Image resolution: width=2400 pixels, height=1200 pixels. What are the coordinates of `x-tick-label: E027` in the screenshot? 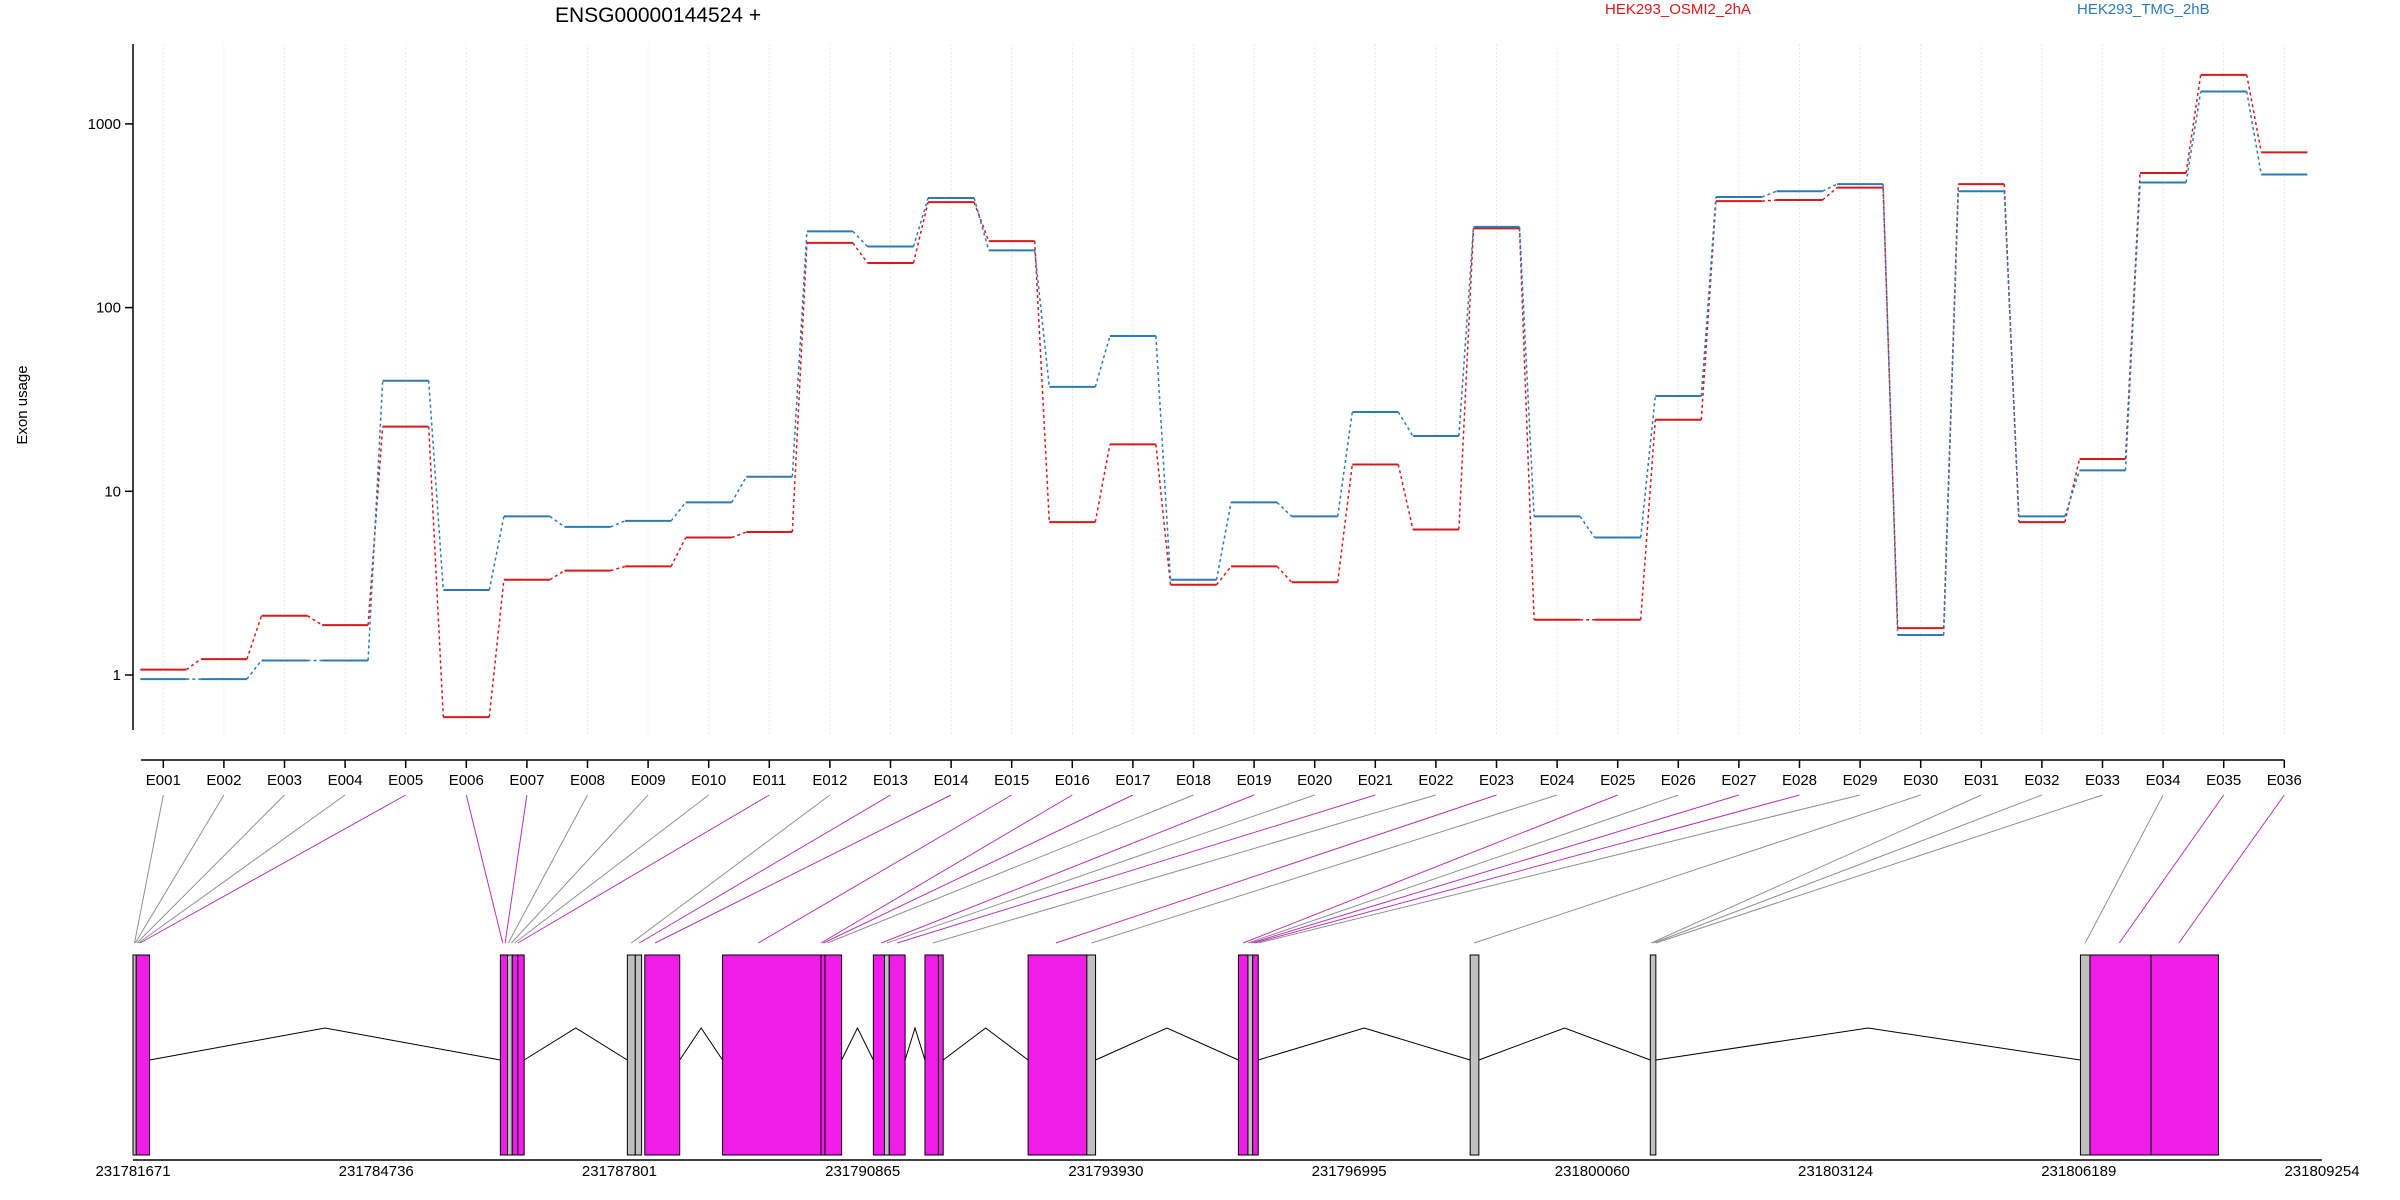 It's located at (1738, 780).